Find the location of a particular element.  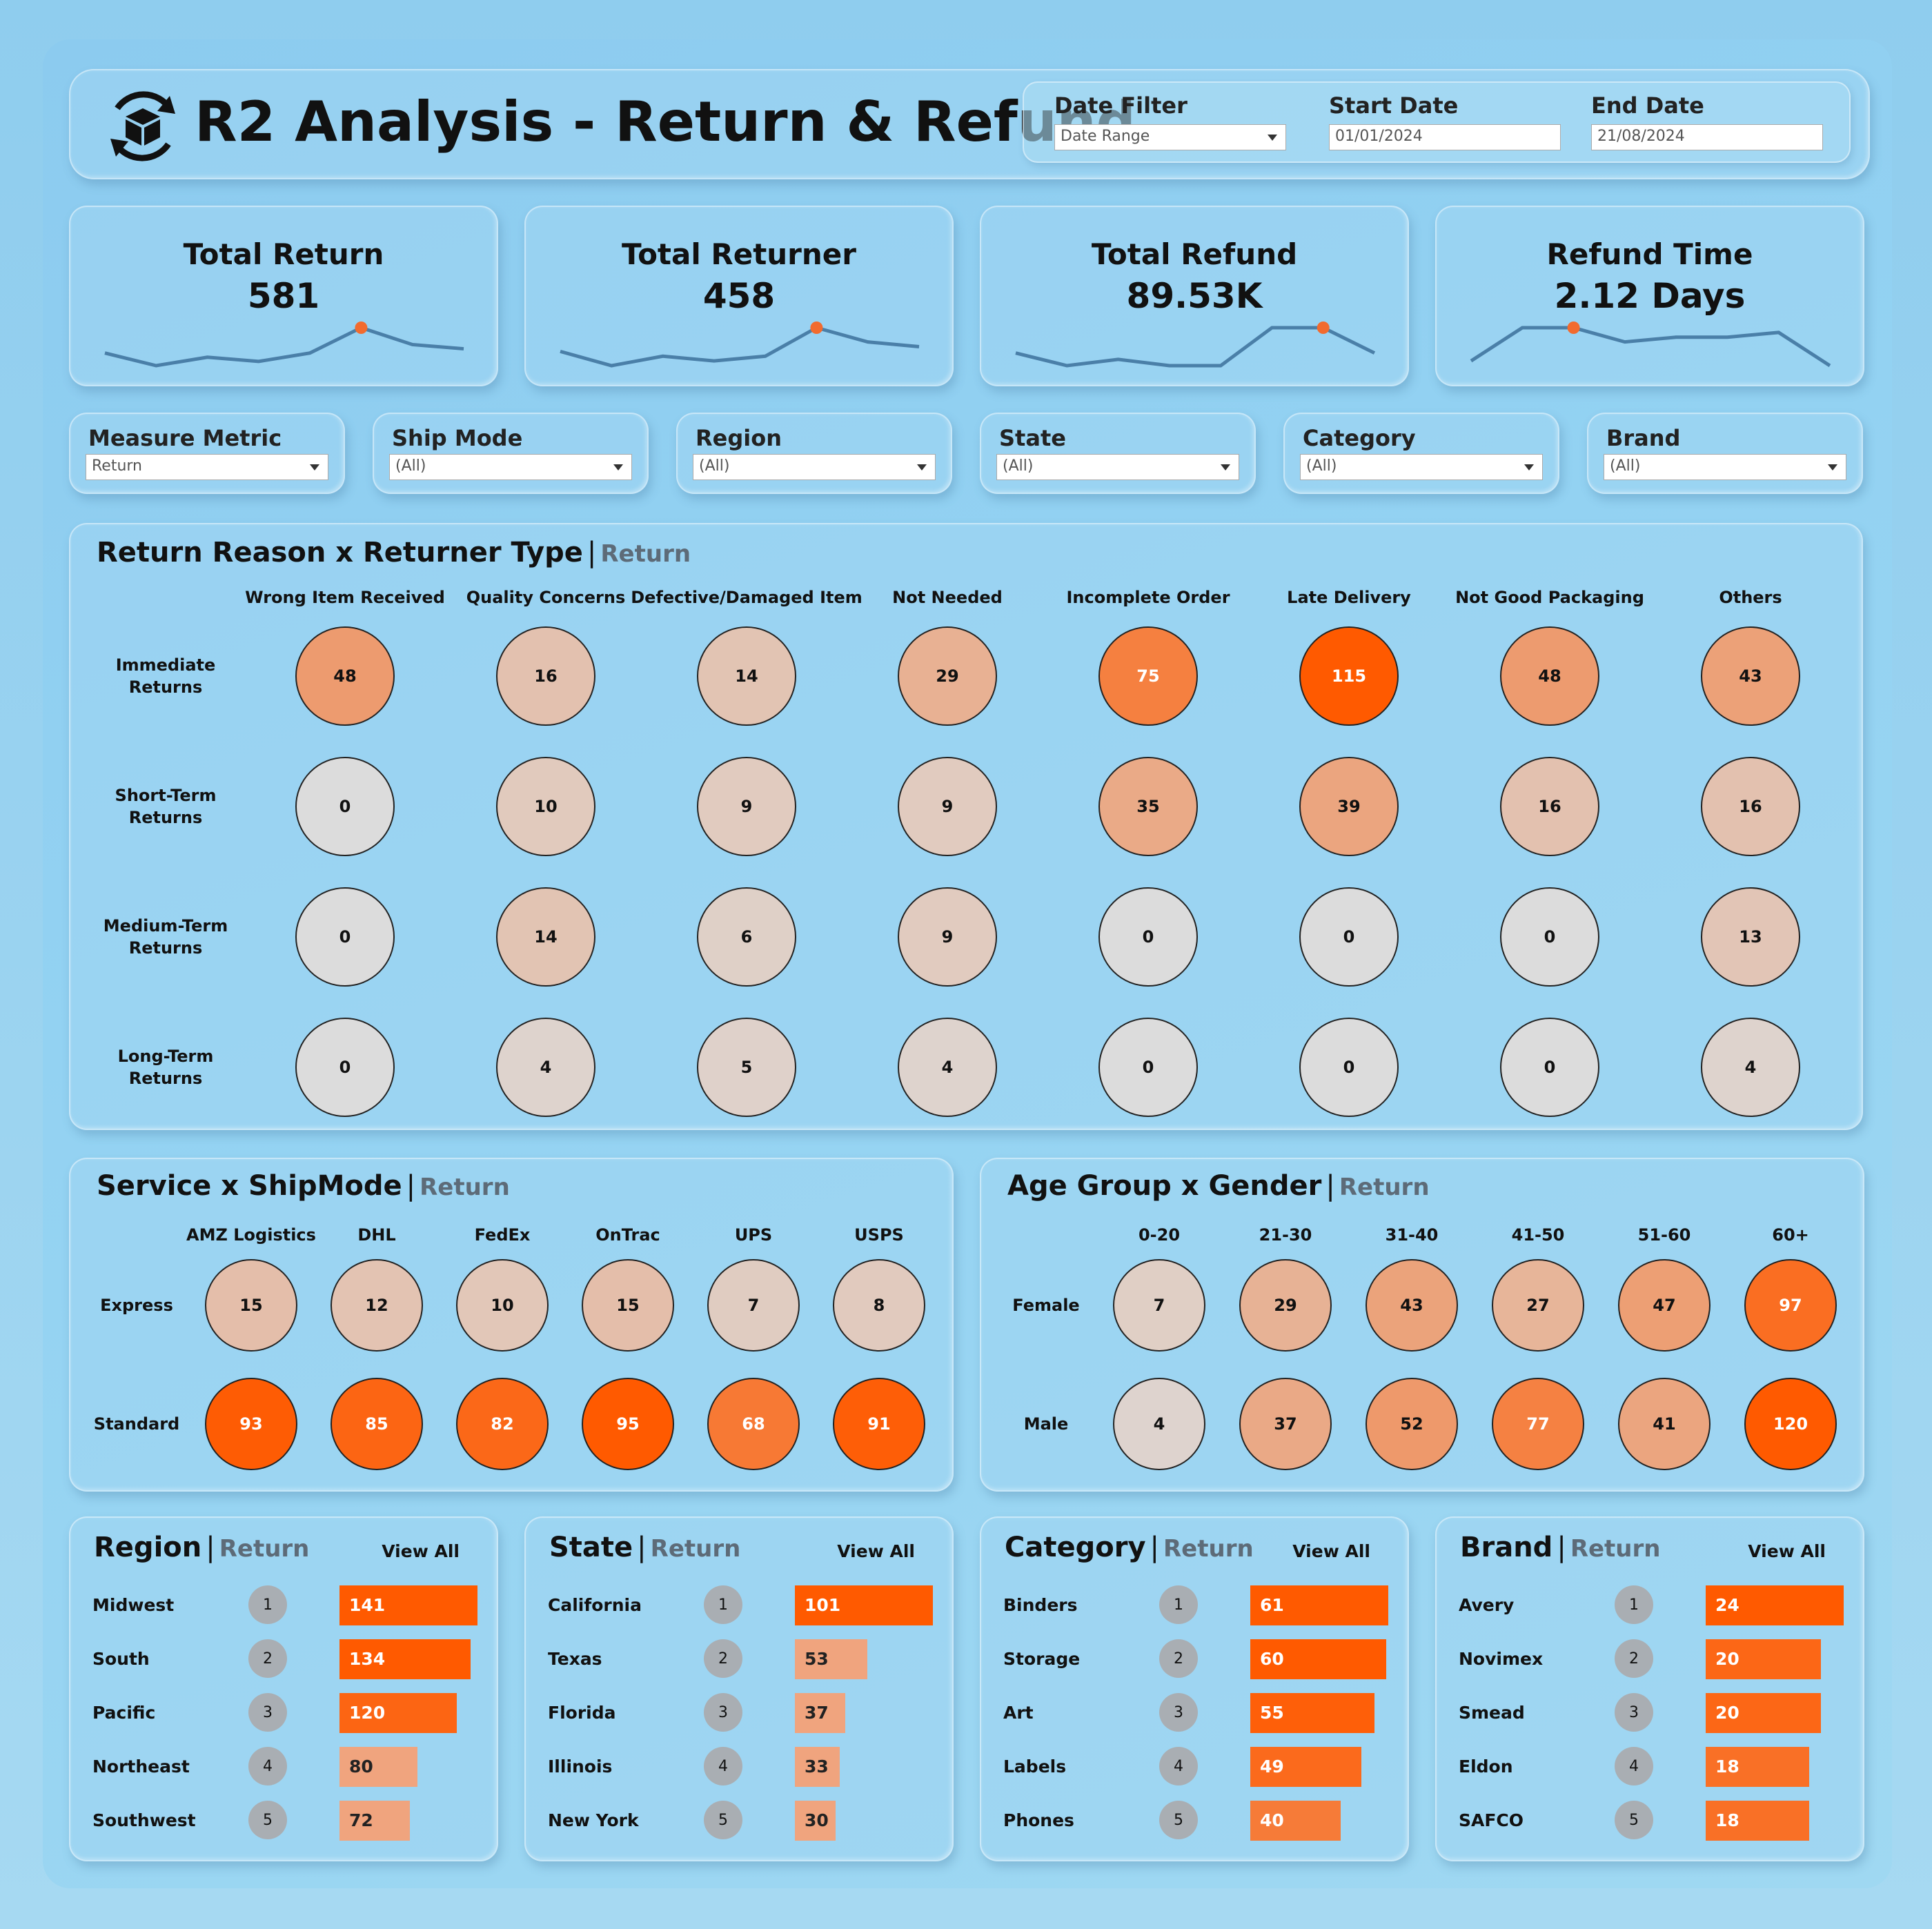

list-item: Smead 3 20 is located at coordinates (1650, 1712).